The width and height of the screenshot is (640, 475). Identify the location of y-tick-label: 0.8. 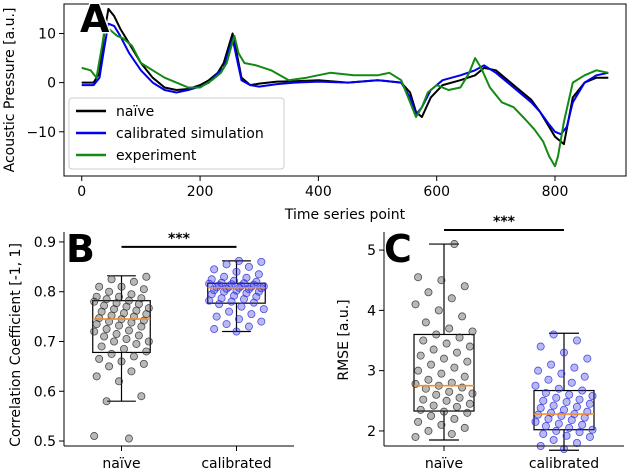
(45, 293).